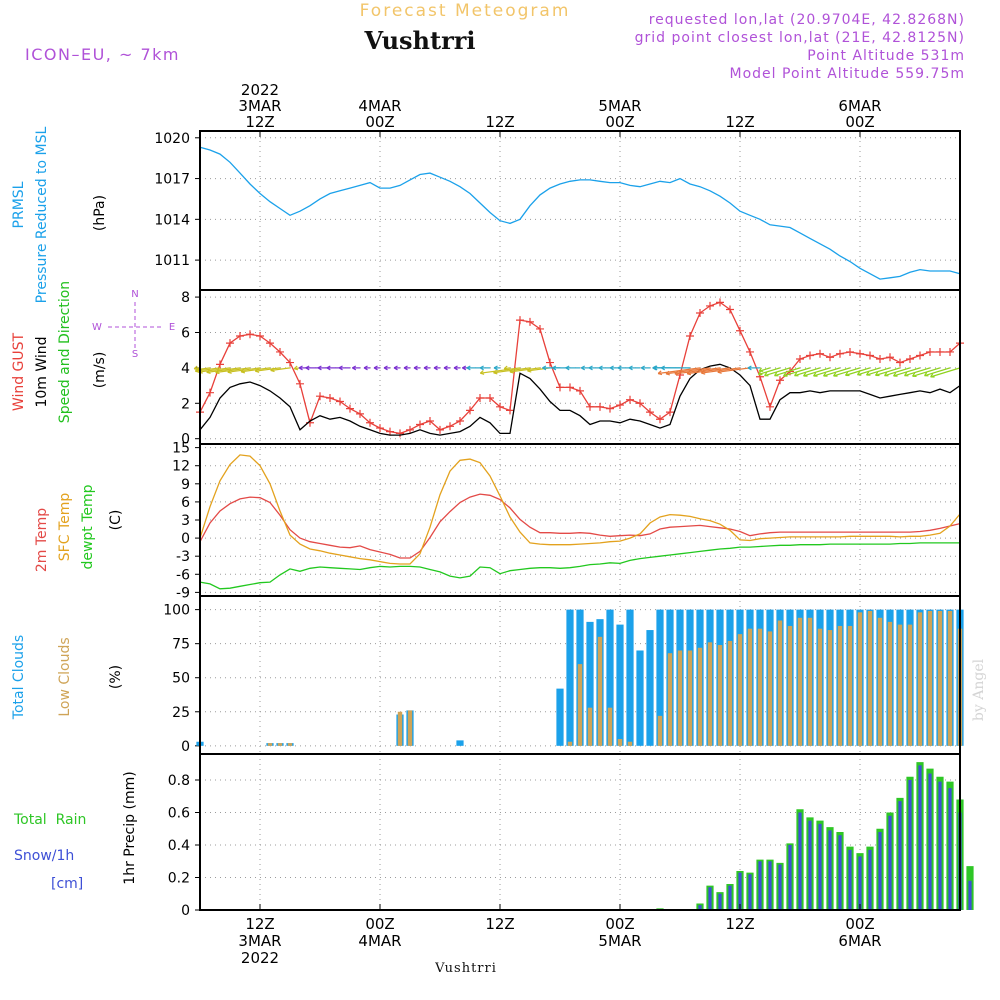  What do you see at coordinates (847, 74) in the screenshot?
I see `model-point-altitude: Model Point Altitude 559.75m` at bounding box center [847, 74].